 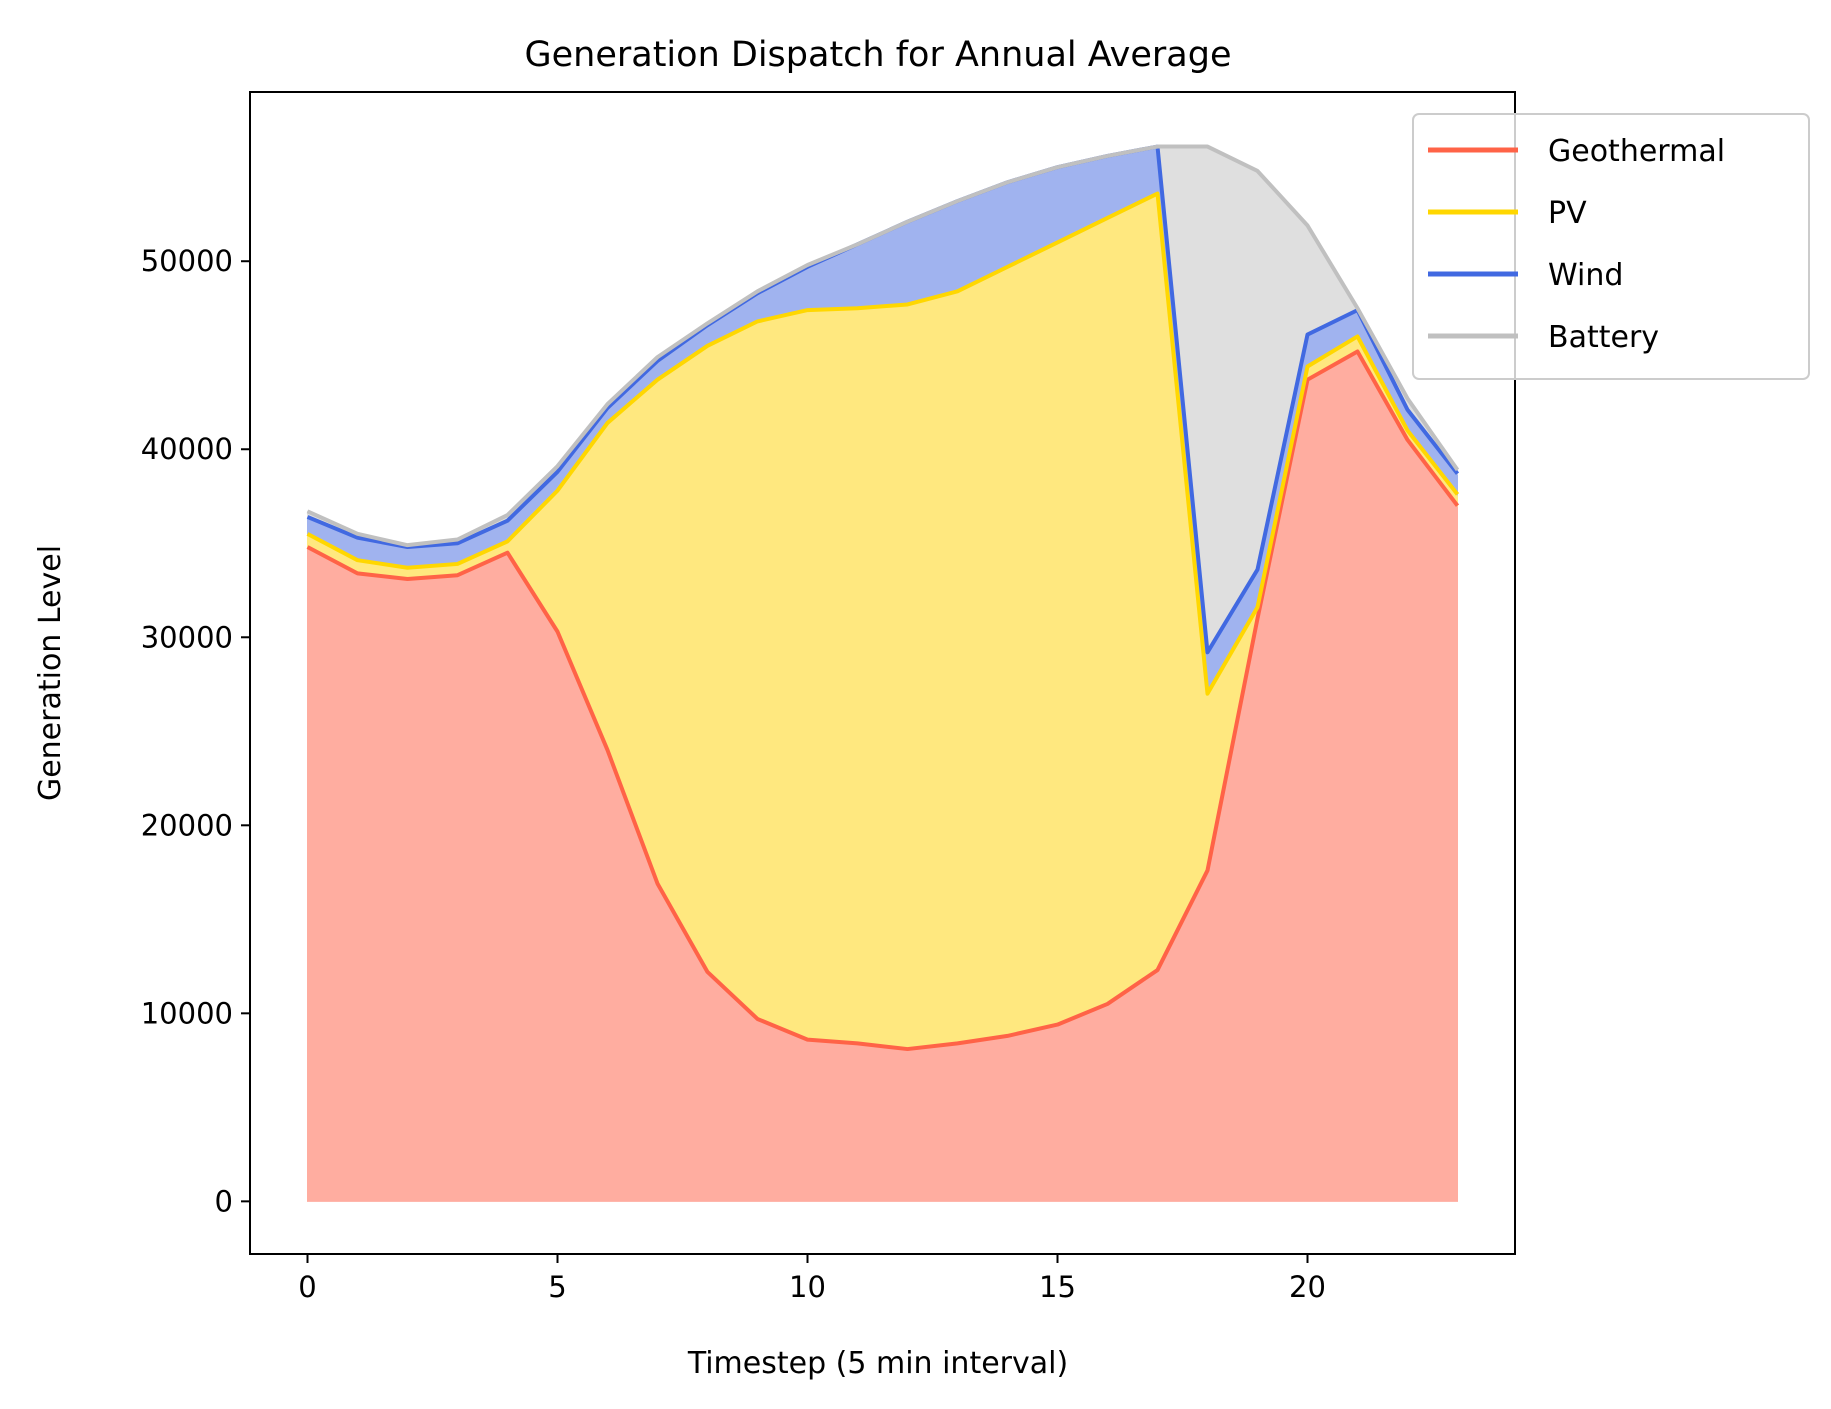 What do you see at coordinates (1307, 1287) in the screenshot?
I see `x-tick-label: 20` at bounding box center [1307, 1287].